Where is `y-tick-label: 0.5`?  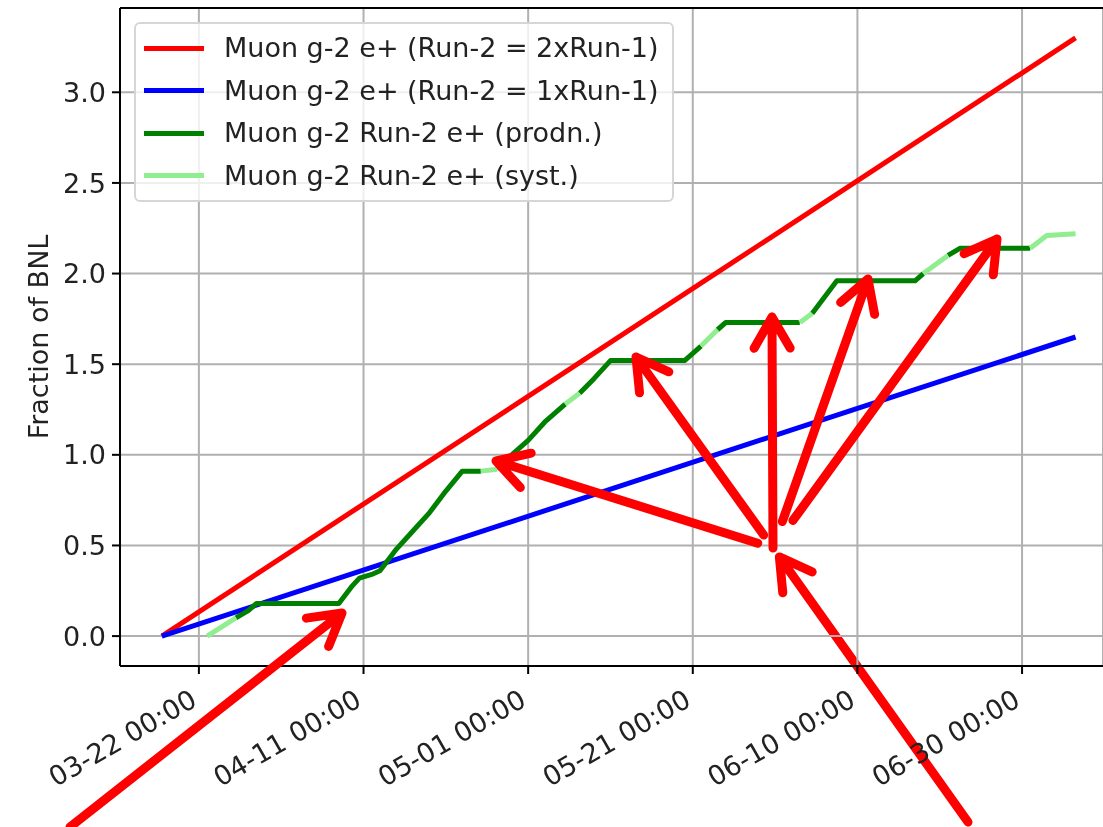
y-tick-label: 0.5 is located at coordinates (84, 546).